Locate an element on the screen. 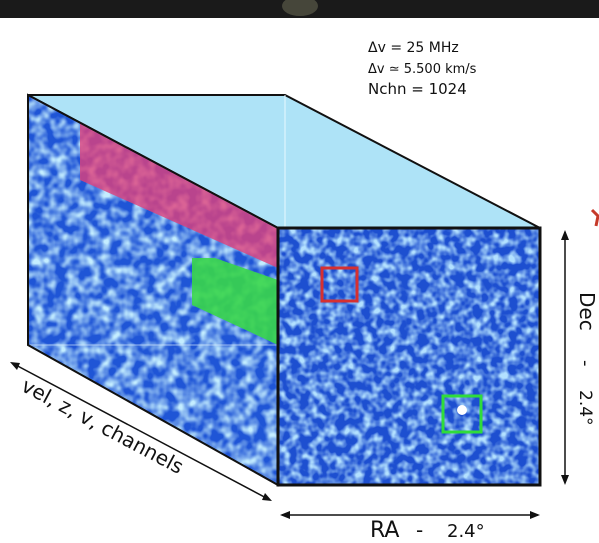 The width and height of the screenshot is (599, 543). red-source-box is located at coordinates (339, 284).